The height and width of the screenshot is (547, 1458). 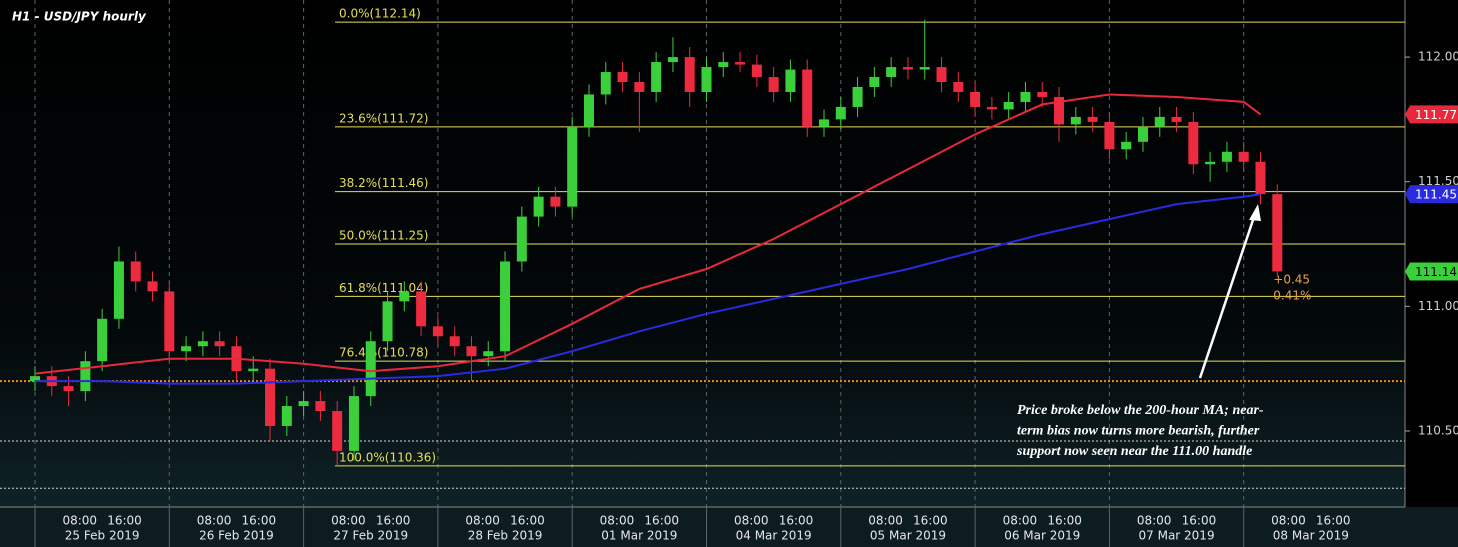 I want to click on y-tick-label: 111.00, so click(x=1438, y=306).